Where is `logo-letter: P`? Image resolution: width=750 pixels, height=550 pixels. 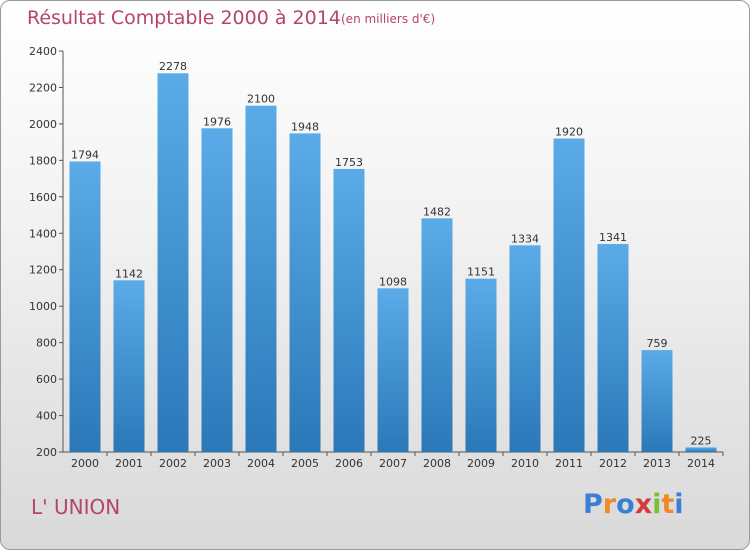
logo-letter: P is located at coordinates (593, 504).